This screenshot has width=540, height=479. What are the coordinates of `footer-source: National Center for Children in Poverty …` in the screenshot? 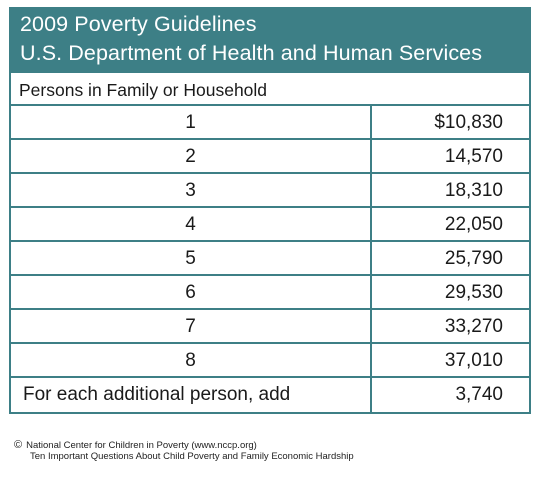 It's located at (141, 445).